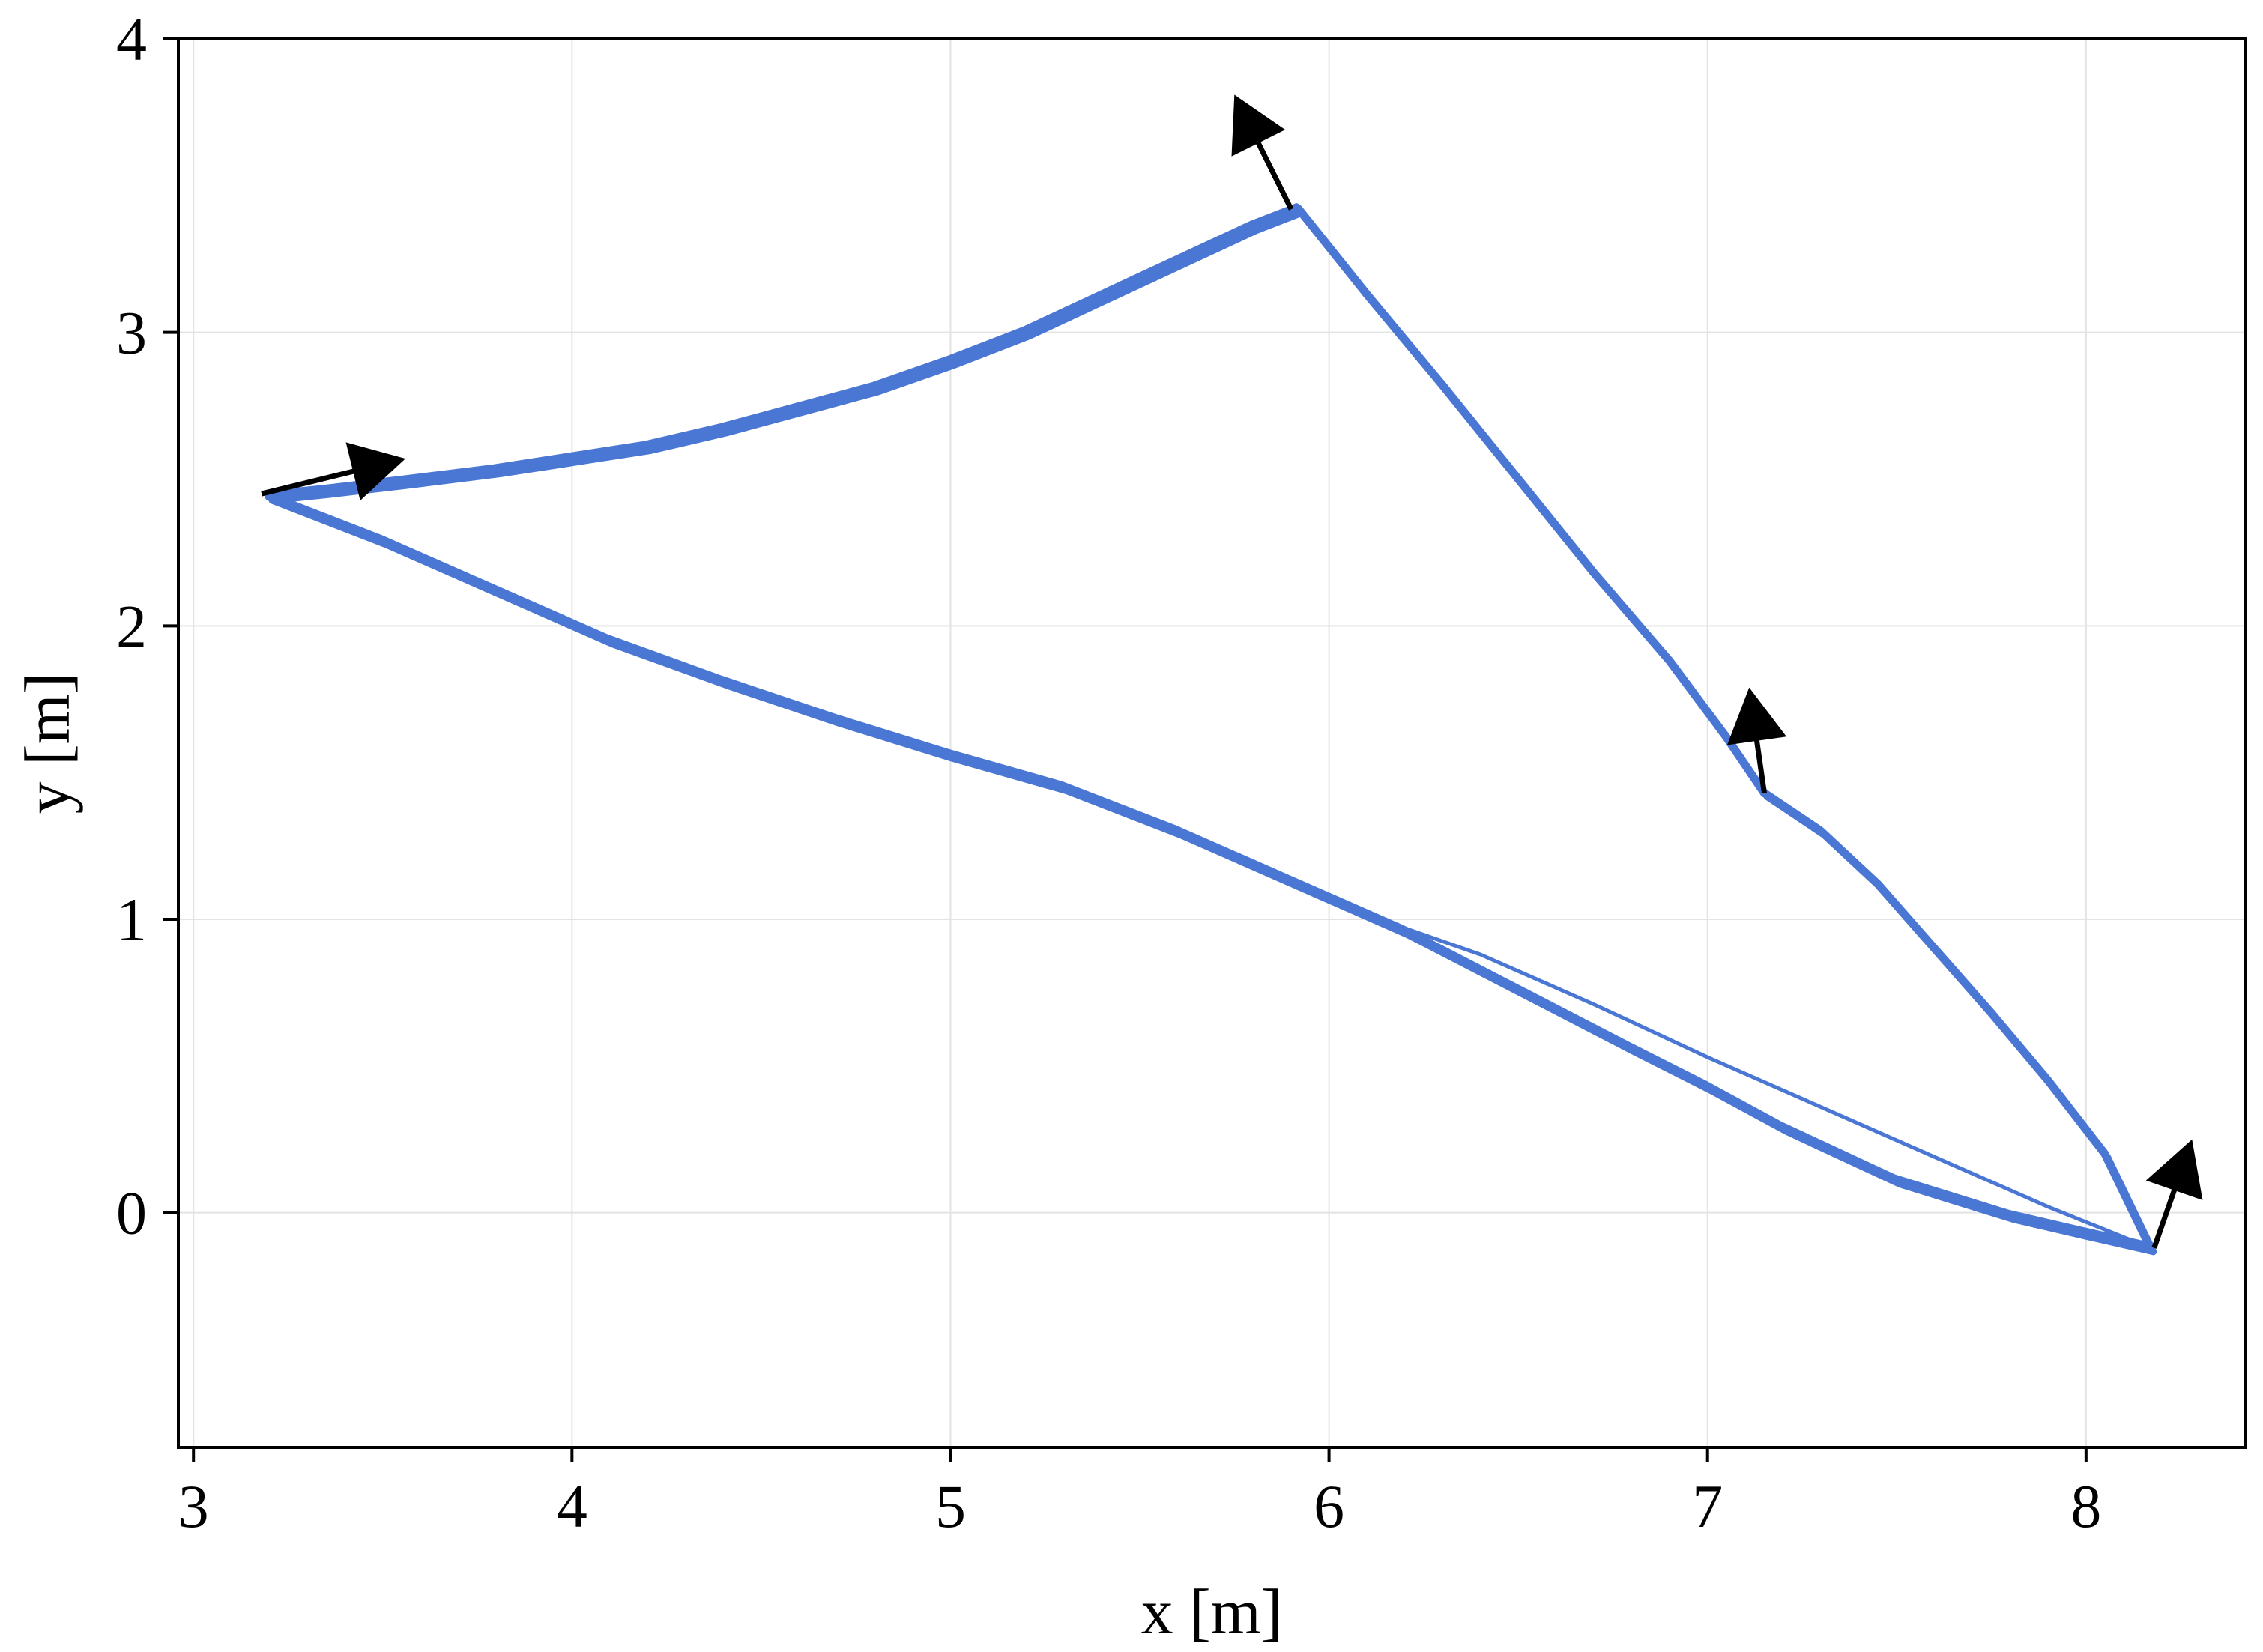 This screenshot has height=1652, width=2263. Describe the element at coordinates (572, 1506) in the screenshot. I see `x-tick-label: 4` at that location.